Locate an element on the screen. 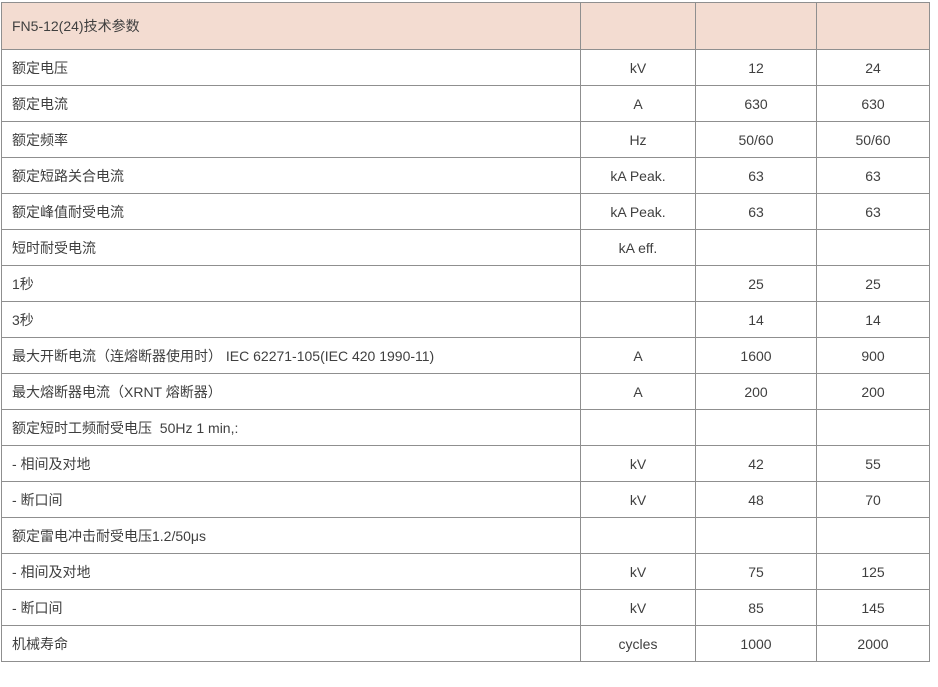 Image resolution: width=938 pixels, height=687 pixels. table-row: 额定雷电冲击耐受电压1.2/50μs is located at coordinates (465, 535).